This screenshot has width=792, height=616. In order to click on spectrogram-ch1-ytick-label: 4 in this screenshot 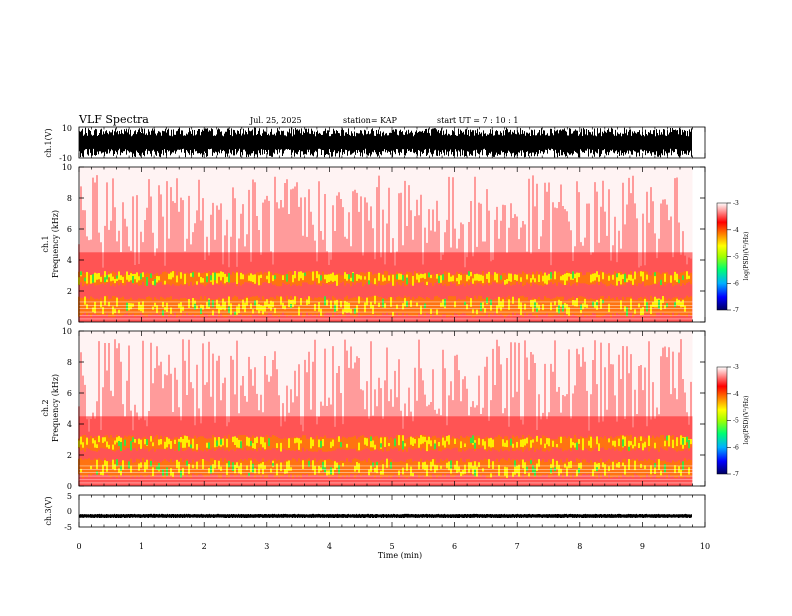, I will do `click(69, 260)`.